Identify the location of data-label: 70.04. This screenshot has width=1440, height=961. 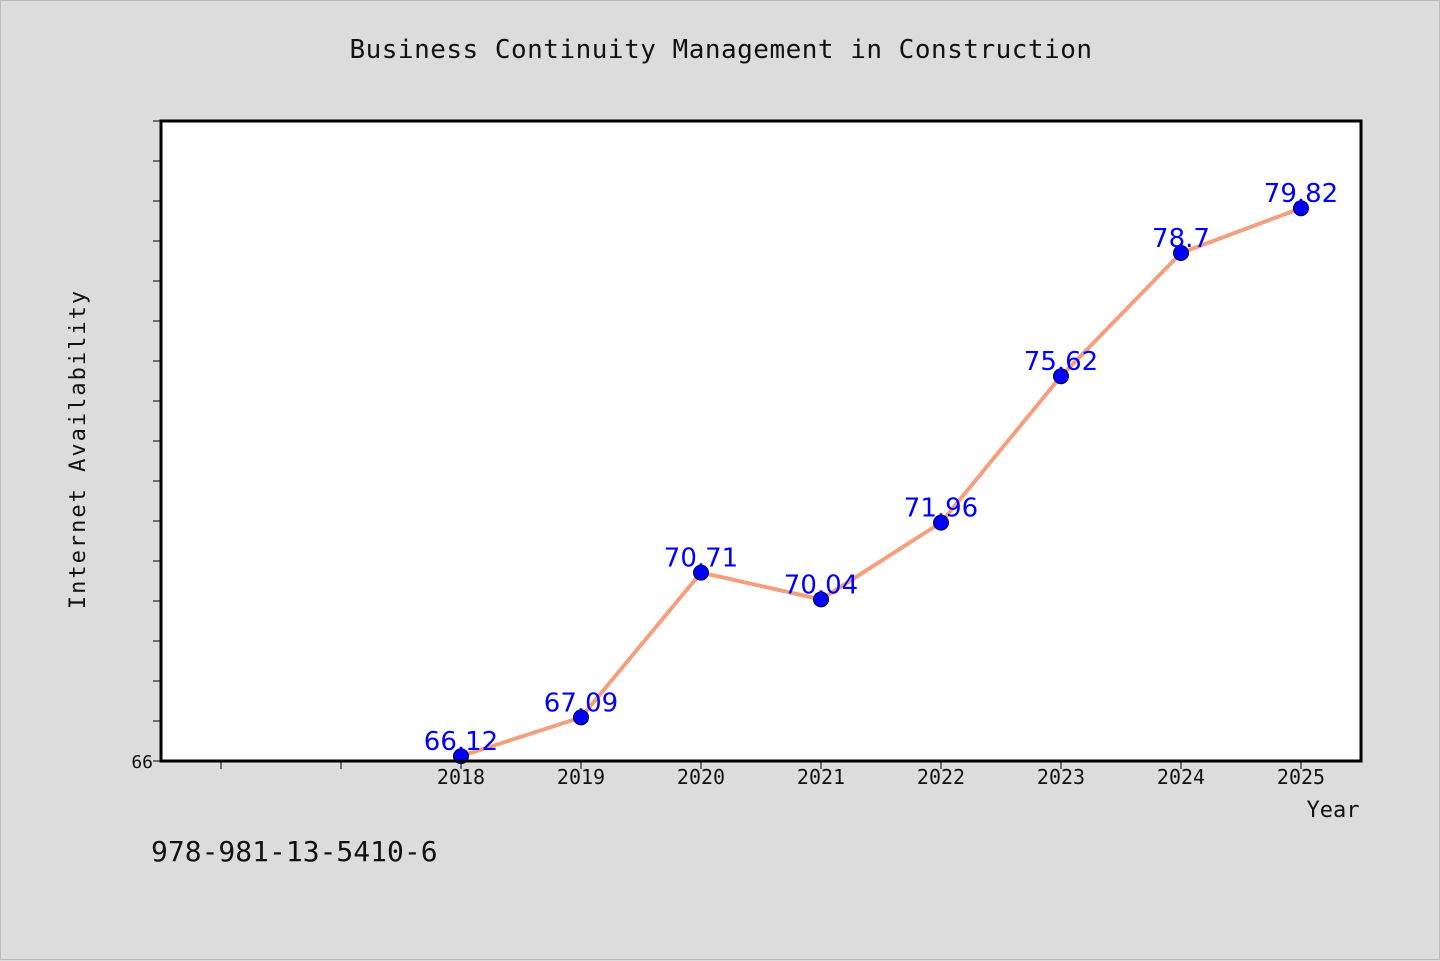
(821, 585).